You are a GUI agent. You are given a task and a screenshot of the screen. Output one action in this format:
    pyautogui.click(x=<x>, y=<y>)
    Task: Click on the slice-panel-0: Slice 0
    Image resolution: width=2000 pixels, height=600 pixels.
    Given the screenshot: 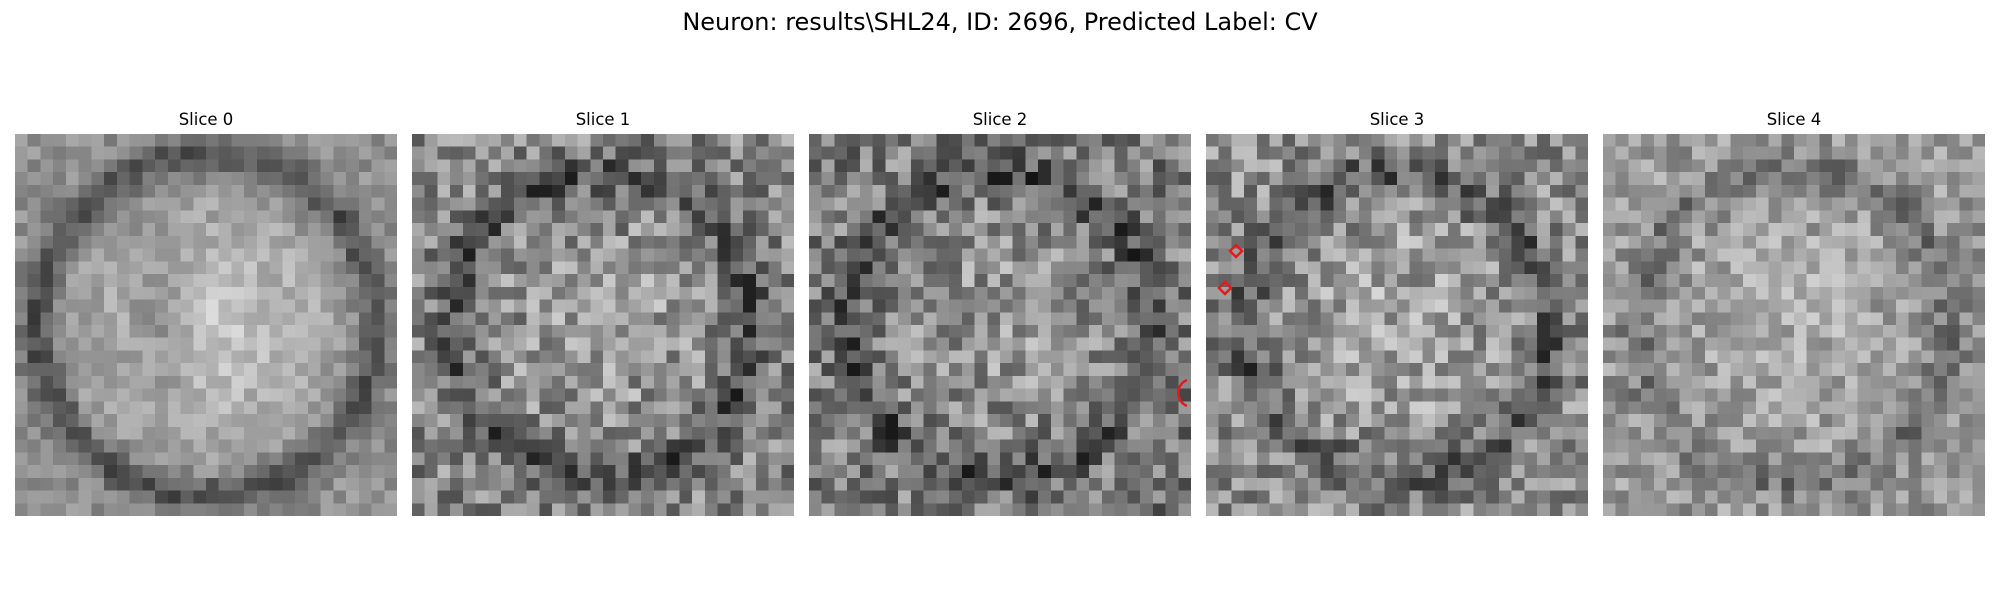 What is the action you would take?
    pyautogui.click(x=206, y=313)
    